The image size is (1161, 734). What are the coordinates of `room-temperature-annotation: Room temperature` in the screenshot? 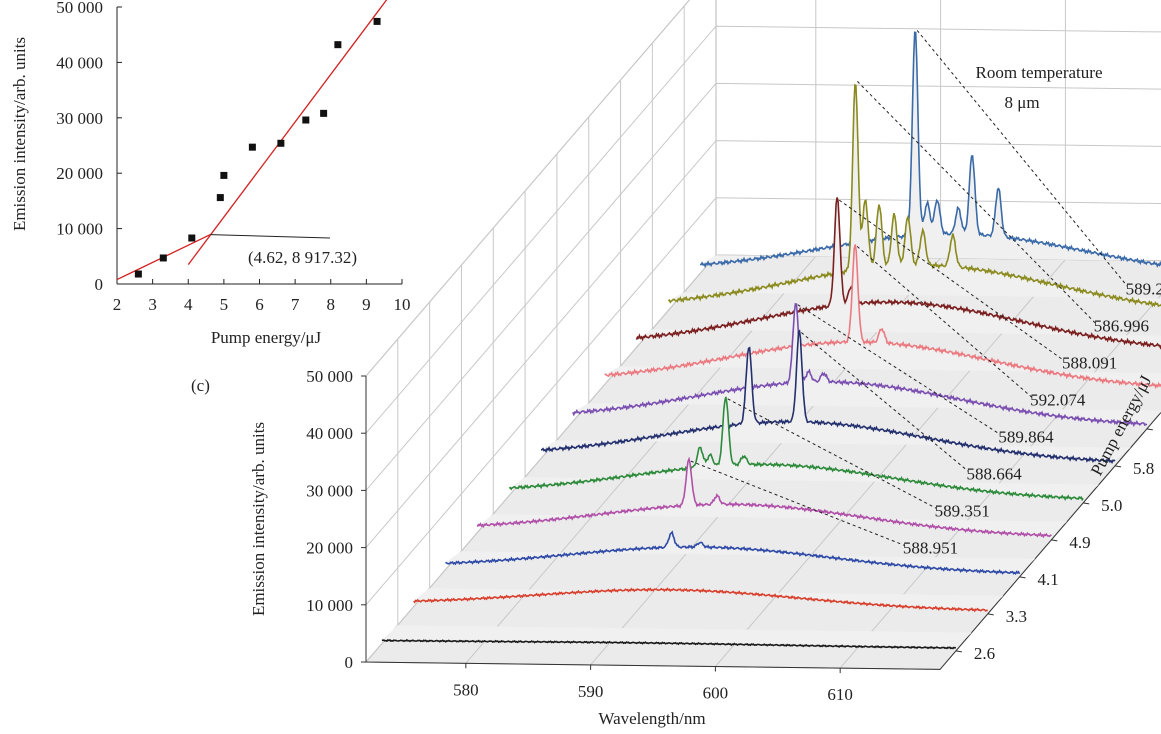 It's located at (1039, 72).